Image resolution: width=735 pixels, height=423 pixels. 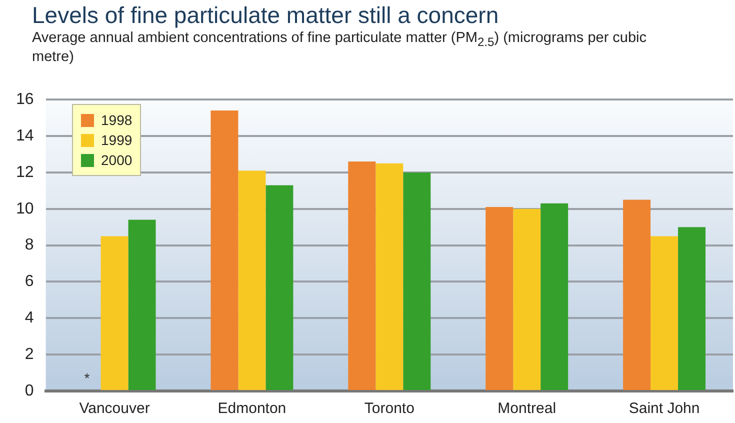 What do you see at coordinates (389, 409) in the screenshot?
I see `x-tick-label: Toronto` at bounding box center [389, 409].